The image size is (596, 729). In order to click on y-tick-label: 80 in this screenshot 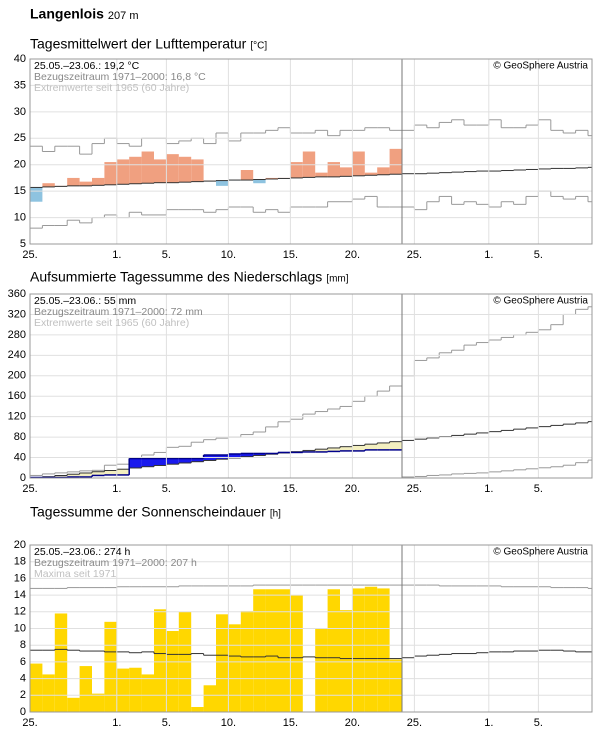, I will do `click(20, 437)`.